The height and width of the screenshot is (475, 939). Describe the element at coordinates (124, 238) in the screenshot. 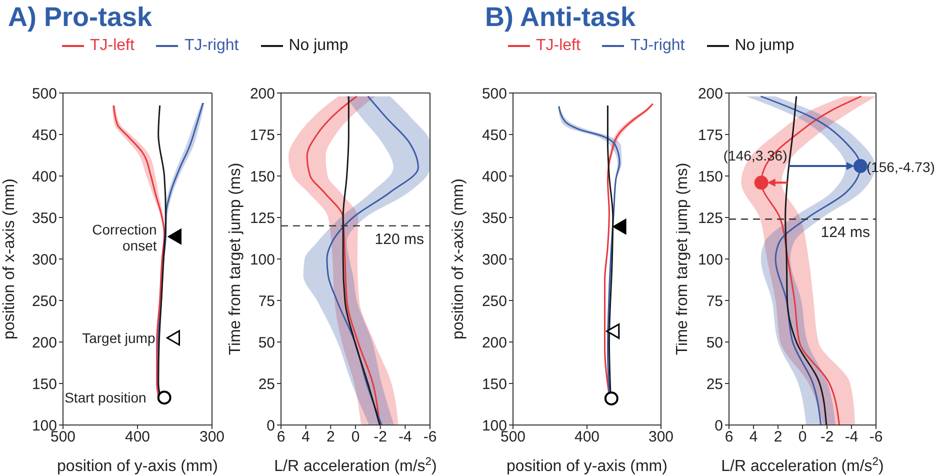

I see `annotation: Correction onset` at that location.